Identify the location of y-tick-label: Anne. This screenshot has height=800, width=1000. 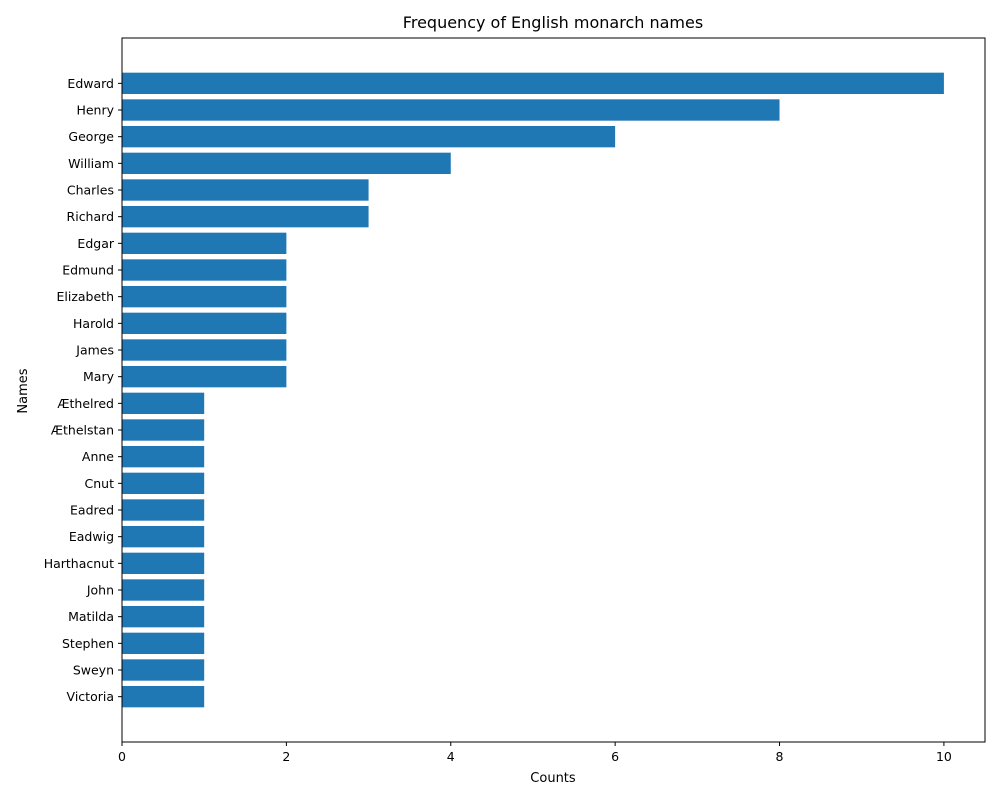
(98, 456).